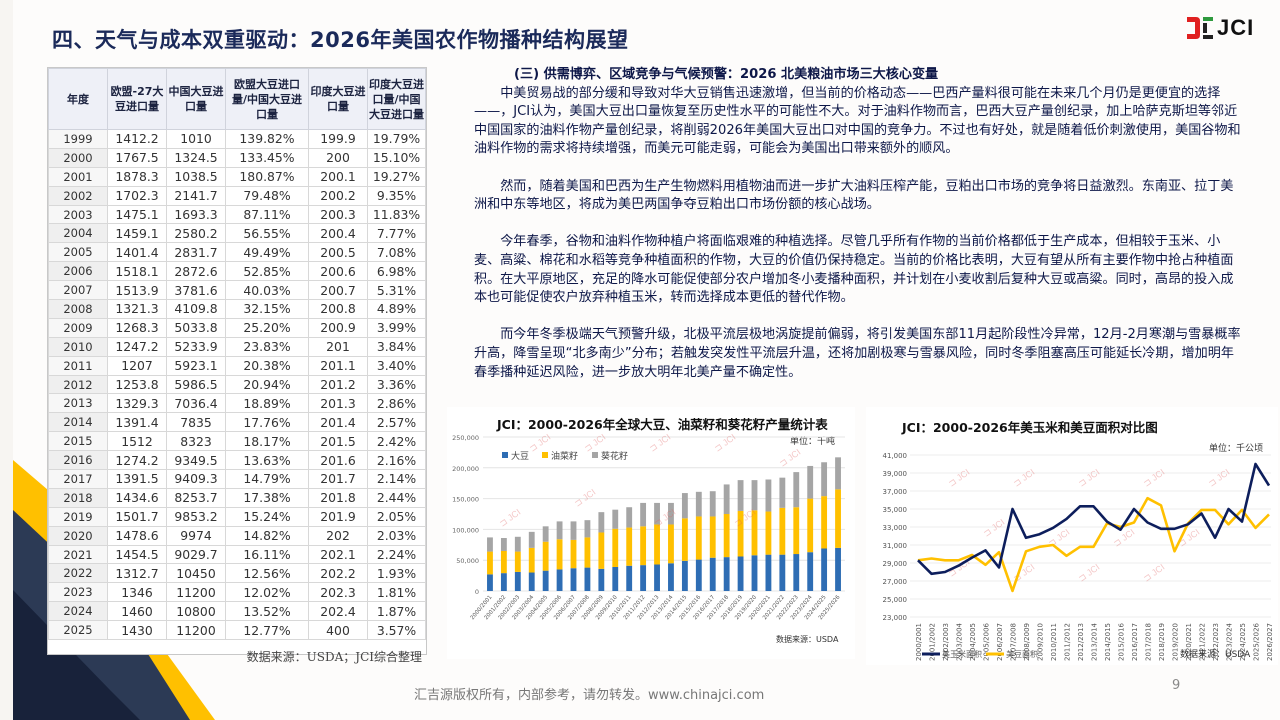 This screenshot has height=720, width=1280. I want to click on cell-india-china-ratio: 3.40%, so click(396, 365).